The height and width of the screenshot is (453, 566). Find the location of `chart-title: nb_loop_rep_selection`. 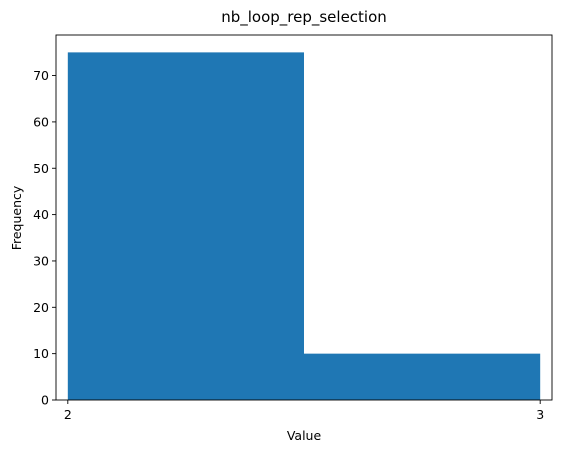

chart-title: nb_loop_rep_selection is located at coordinates (304, 17).